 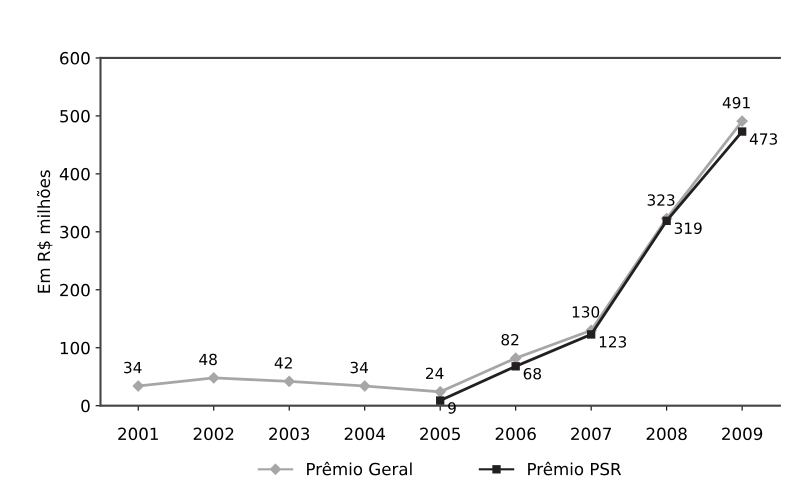 I want to click on data-label: 319, so click(x=688, y=228).